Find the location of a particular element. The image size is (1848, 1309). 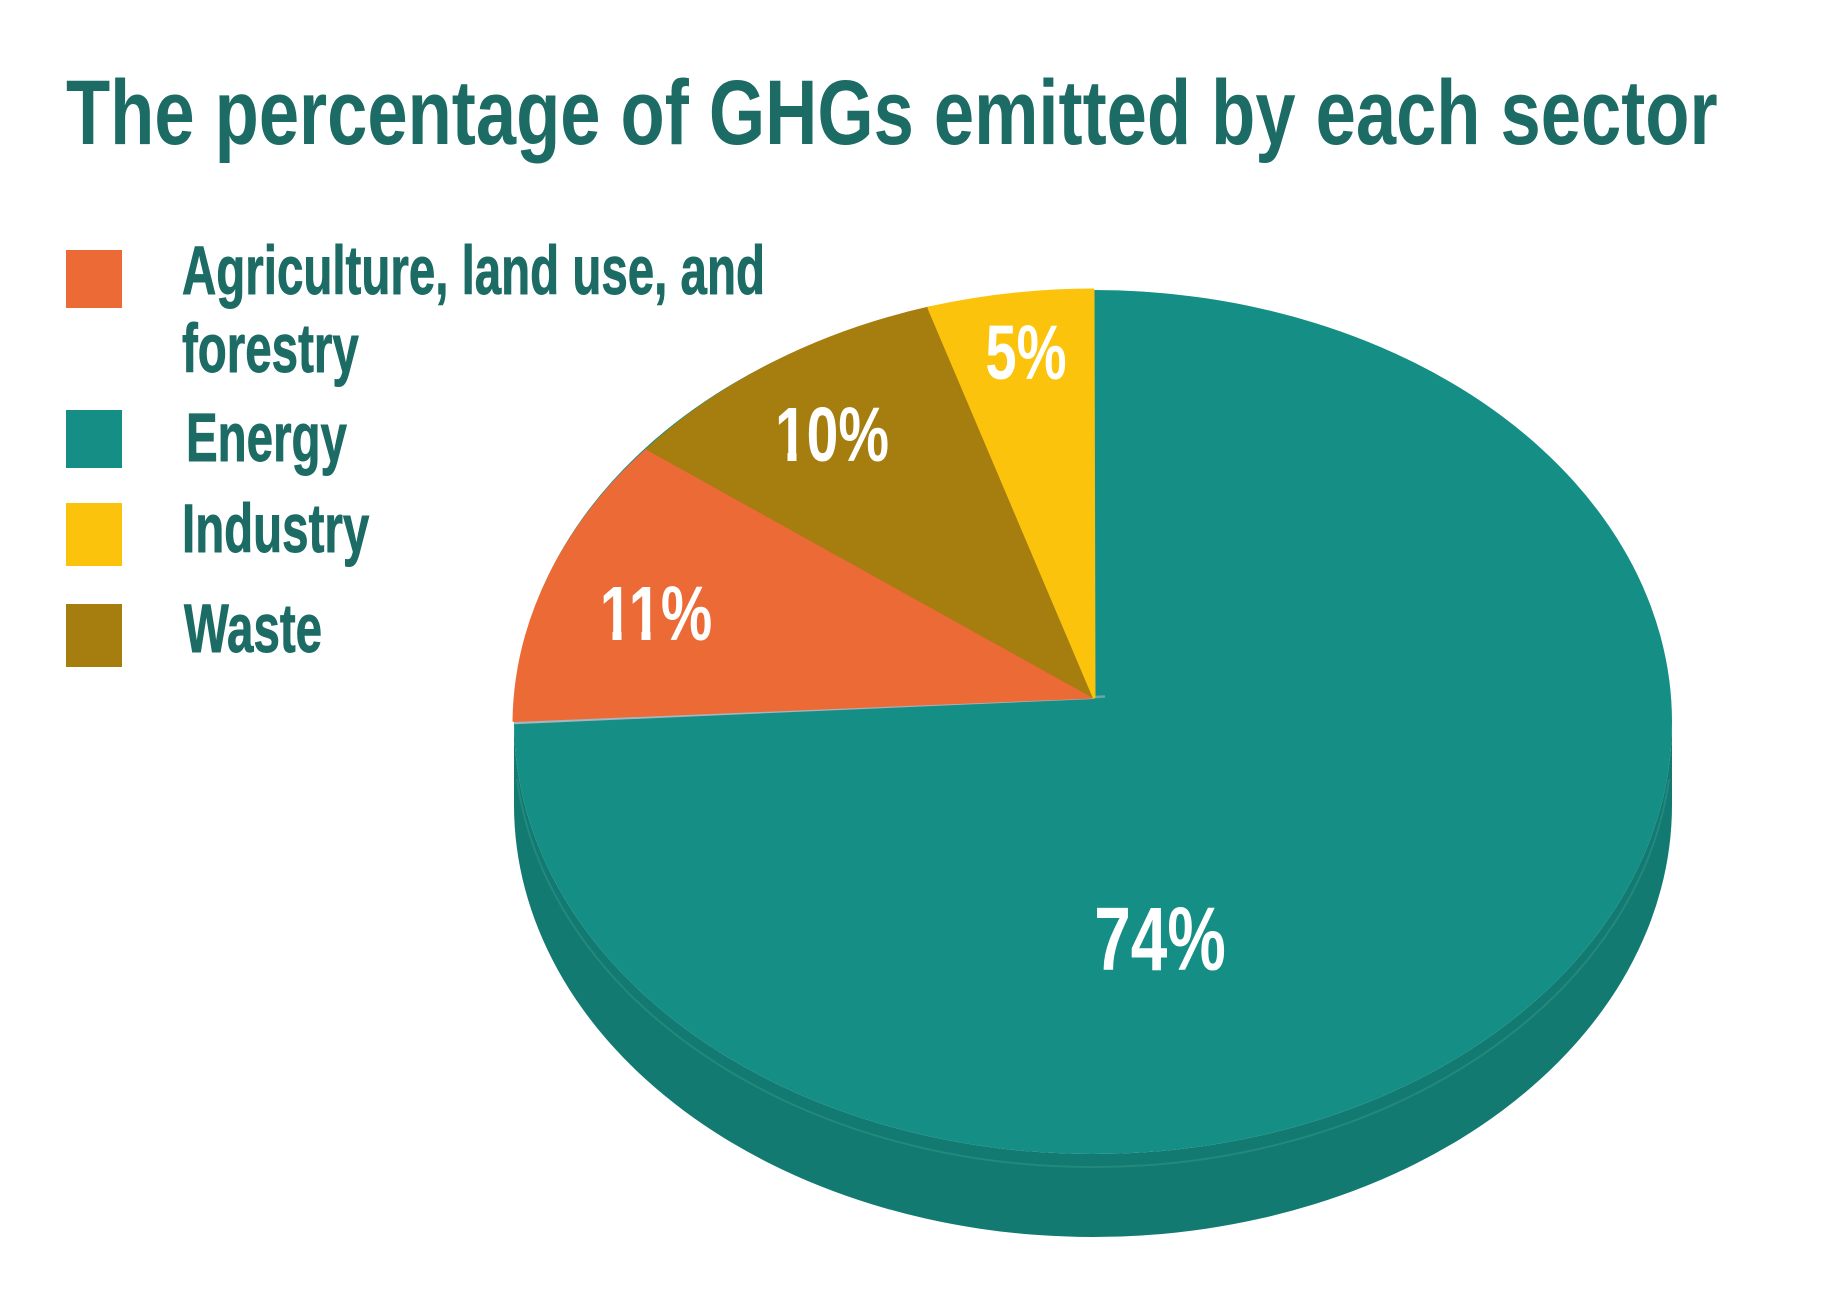

svg-text: 10% is located at coordinates (832, 435).